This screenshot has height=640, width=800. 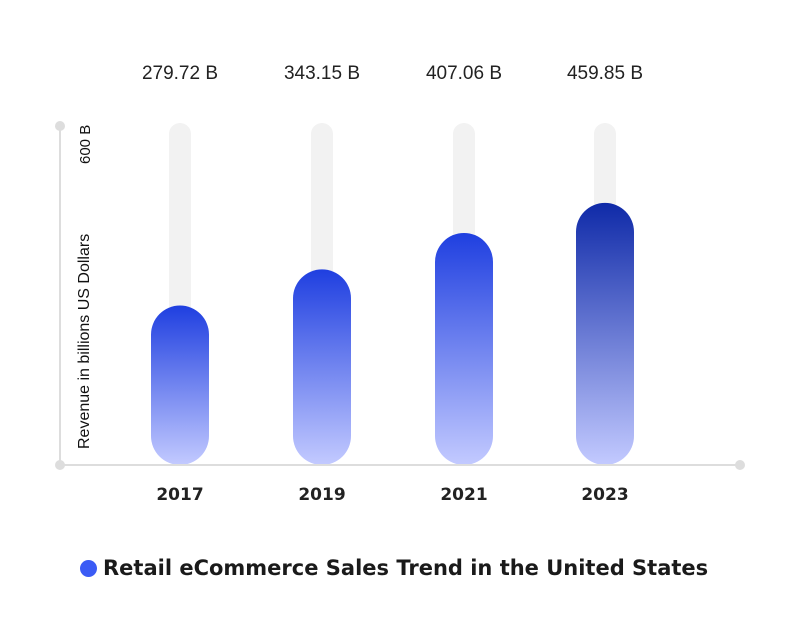 I want to click on x-tick-label: 2023, so click(x=604, y=495).